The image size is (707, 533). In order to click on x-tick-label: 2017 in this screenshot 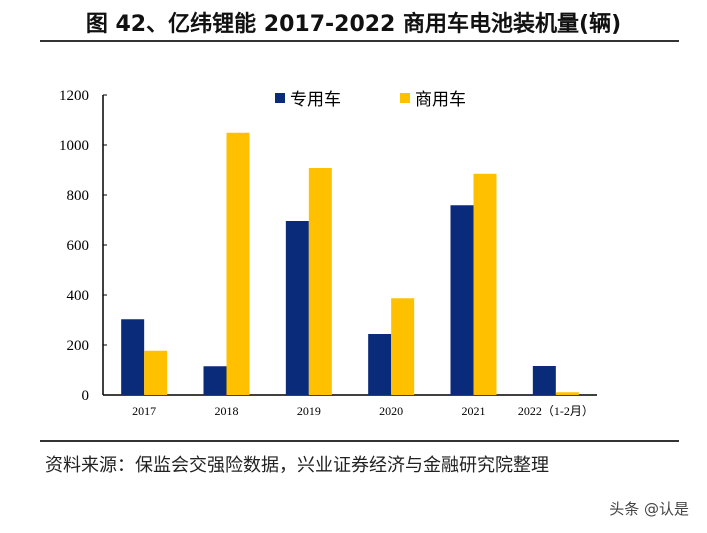, I will do `click(144, 411)`.